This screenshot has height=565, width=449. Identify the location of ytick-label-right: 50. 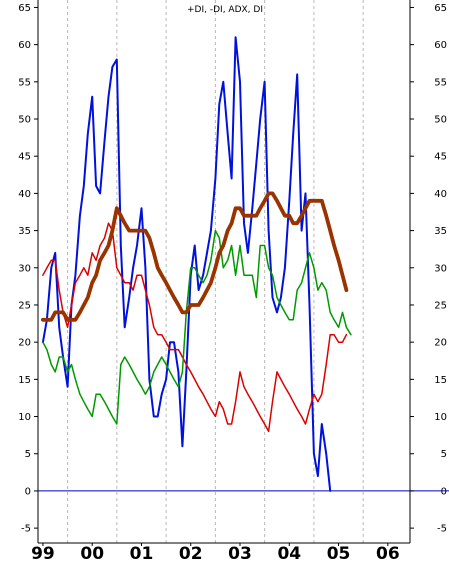
(440, 120).